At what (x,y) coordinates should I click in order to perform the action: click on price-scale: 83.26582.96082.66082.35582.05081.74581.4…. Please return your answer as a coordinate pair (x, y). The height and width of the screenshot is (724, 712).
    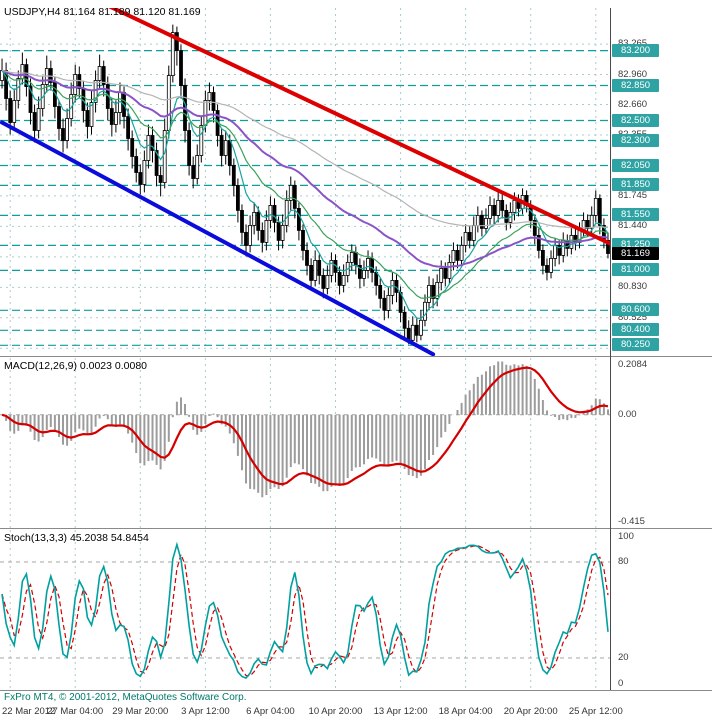
    Looking at the image, I should click on (661, 362).